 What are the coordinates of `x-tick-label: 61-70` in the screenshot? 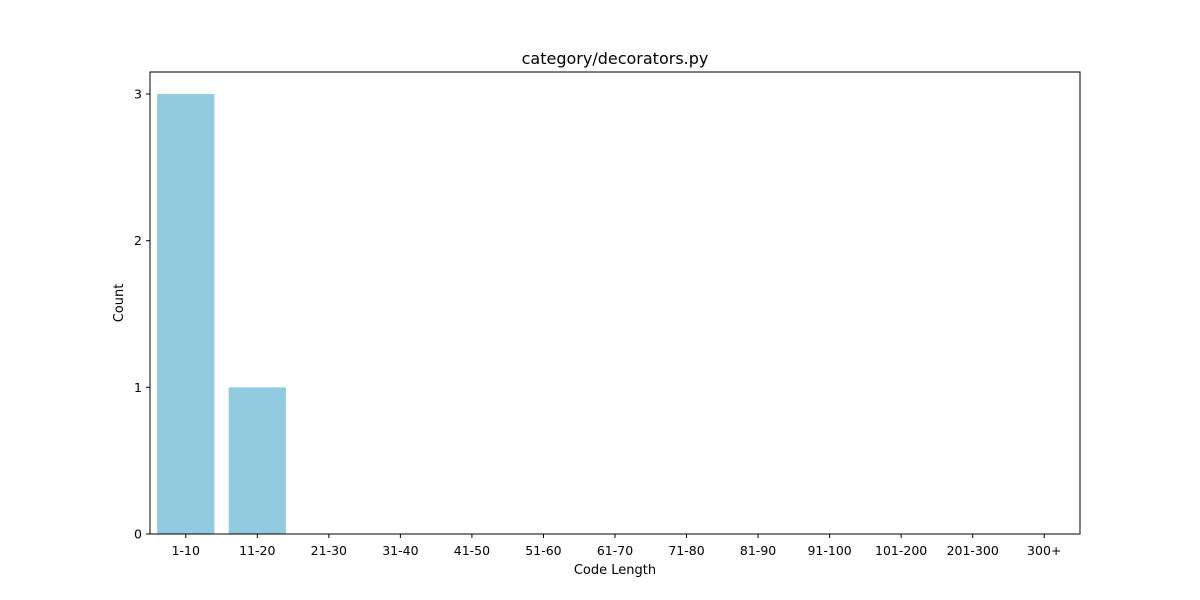 It's located at (615, 550).